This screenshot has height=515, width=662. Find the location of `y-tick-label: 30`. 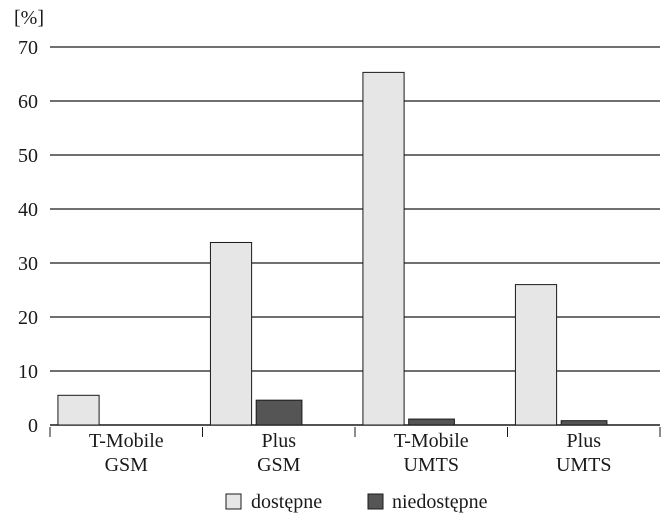

y-tick-label: 30 is located at coordinates (28, 264).